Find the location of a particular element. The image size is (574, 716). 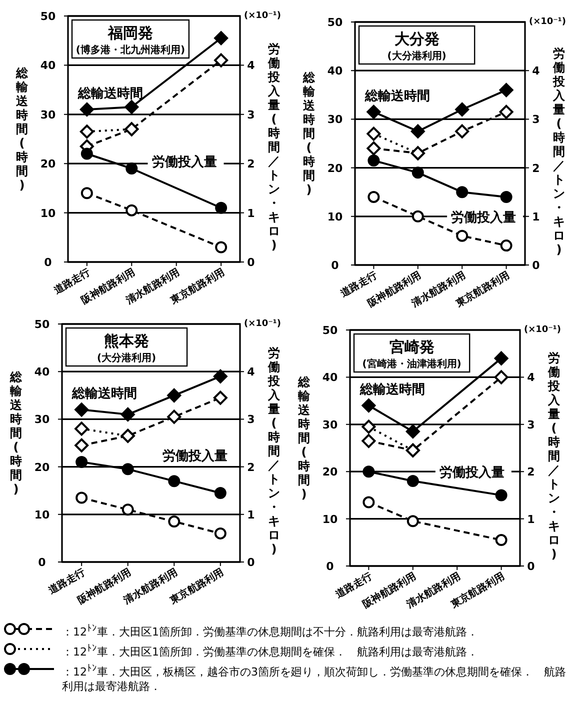

text: ：12$^{ﾄﾝ}$車．大田区1箇所卸．労働基準の休息期間を確保． 航路利用は最寄港航路． is located at coordinates (270, 651).